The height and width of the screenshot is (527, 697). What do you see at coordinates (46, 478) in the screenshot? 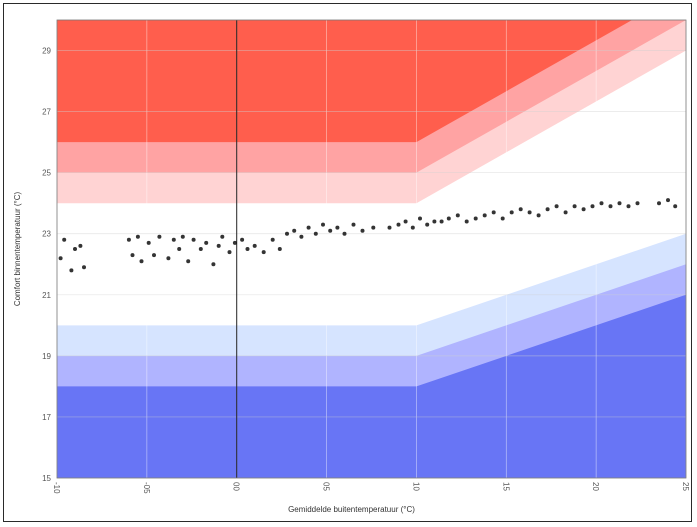
I see `y-tick-label: 15` at bounding box center [46, 478].